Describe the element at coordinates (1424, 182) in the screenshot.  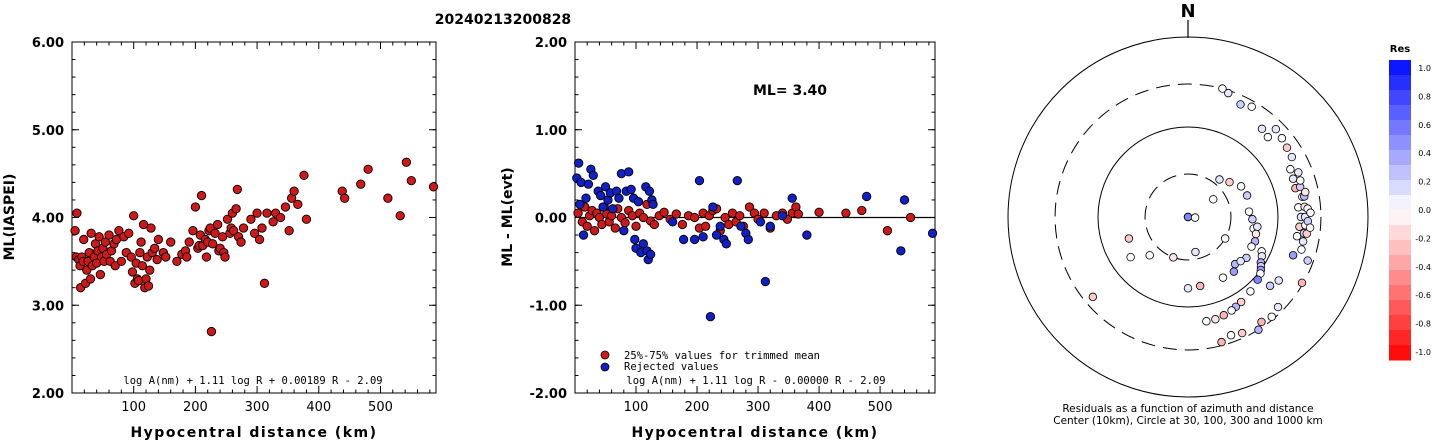
I see `colorbar-label: 0.2` at that location.